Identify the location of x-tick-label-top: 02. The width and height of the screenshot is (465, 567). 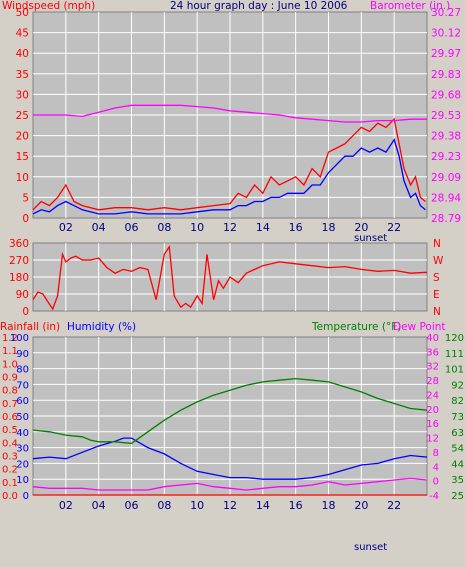
(66, 227).